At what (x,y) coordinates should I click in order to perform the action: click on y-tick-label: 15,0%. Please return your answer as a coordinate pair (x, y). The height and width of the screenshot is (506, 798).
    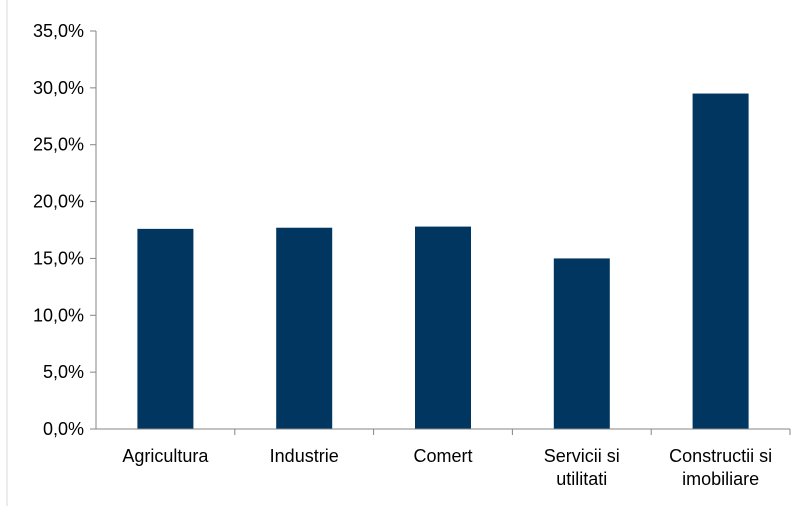
    Looking at the image, I should click on (58, 258).